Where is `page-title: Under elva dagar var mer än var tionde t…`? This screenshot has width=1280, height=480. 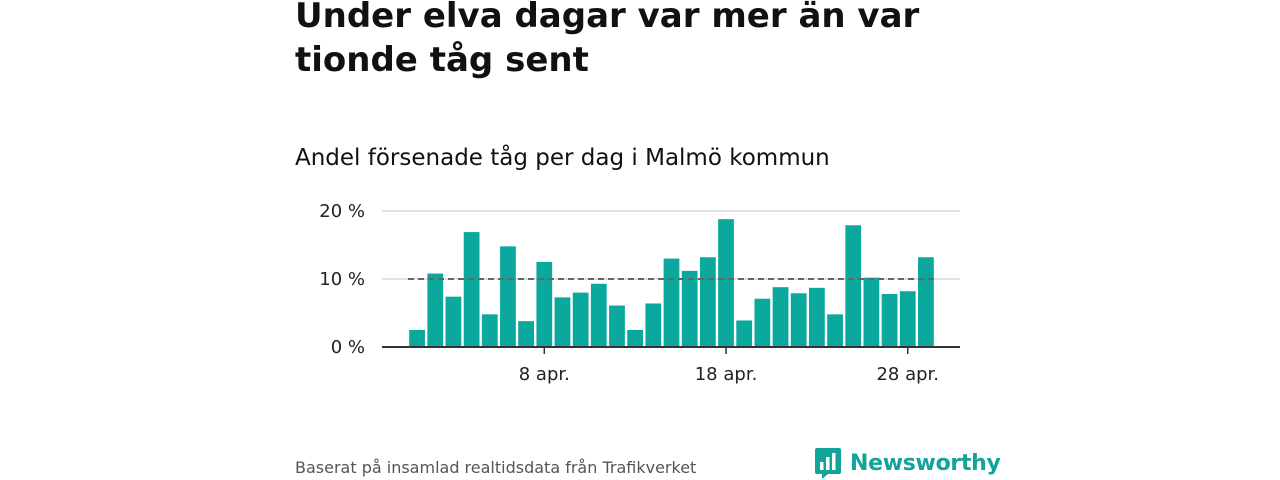
page-title: Under elva dagar var mer än var tionde t… is located at coordinates (607, 40).